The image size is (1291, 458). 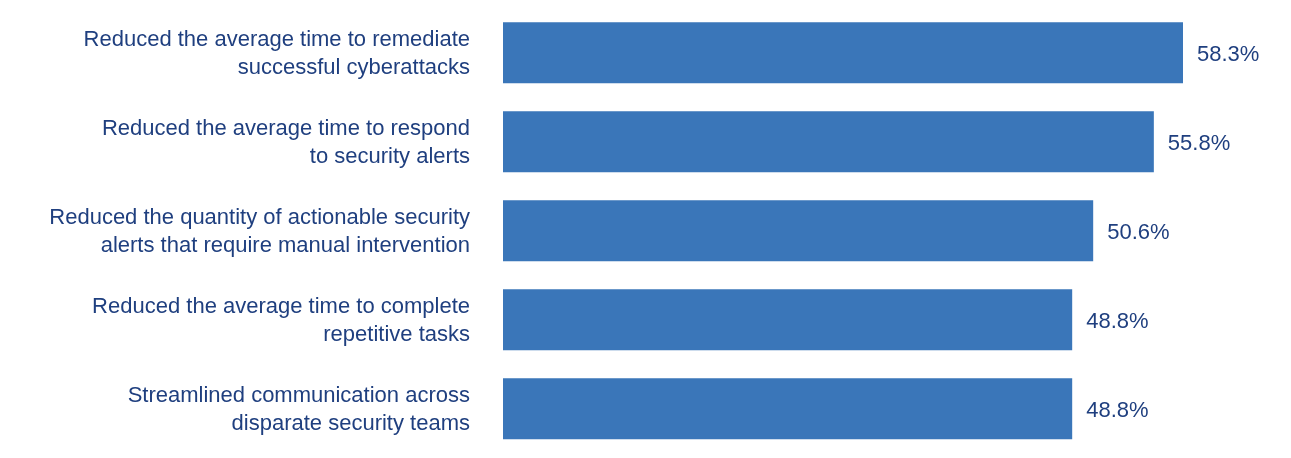 I want to click on data-label: 50.6%, so click(x=1138, y=231).